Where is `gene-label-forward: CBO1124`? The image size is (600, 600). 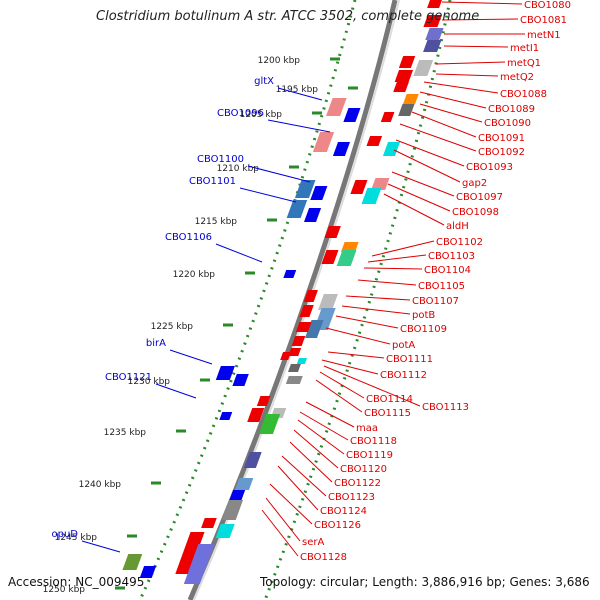 gene-label-forward: CBO1124 is located at coordinates (343, 511).